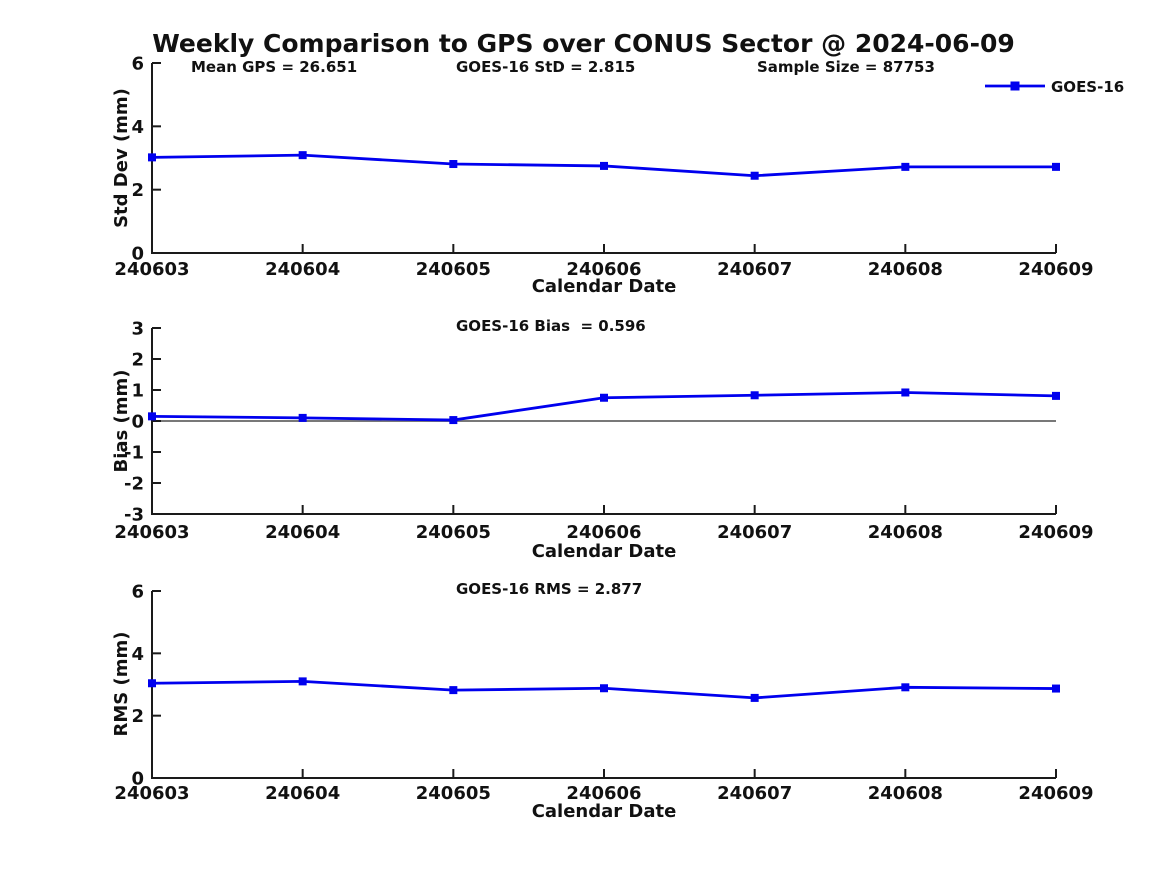 Image resolution: width=1167 pixels, height=875 pixels. What do you see at coordinates (134, 484) in the screenshot?
I see `y-tick-label: -2` at bounding box center [134, 484].